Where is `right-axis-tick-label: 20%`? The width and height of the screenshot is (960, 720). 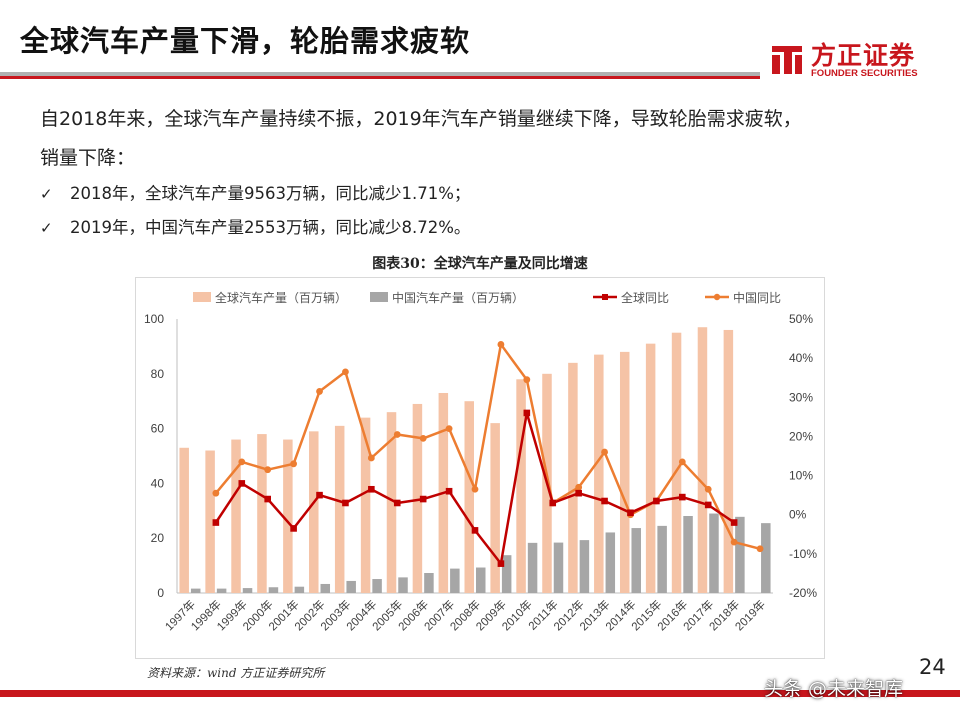
right-axis-tick-label: 20% is located at coordinates (801, 436).